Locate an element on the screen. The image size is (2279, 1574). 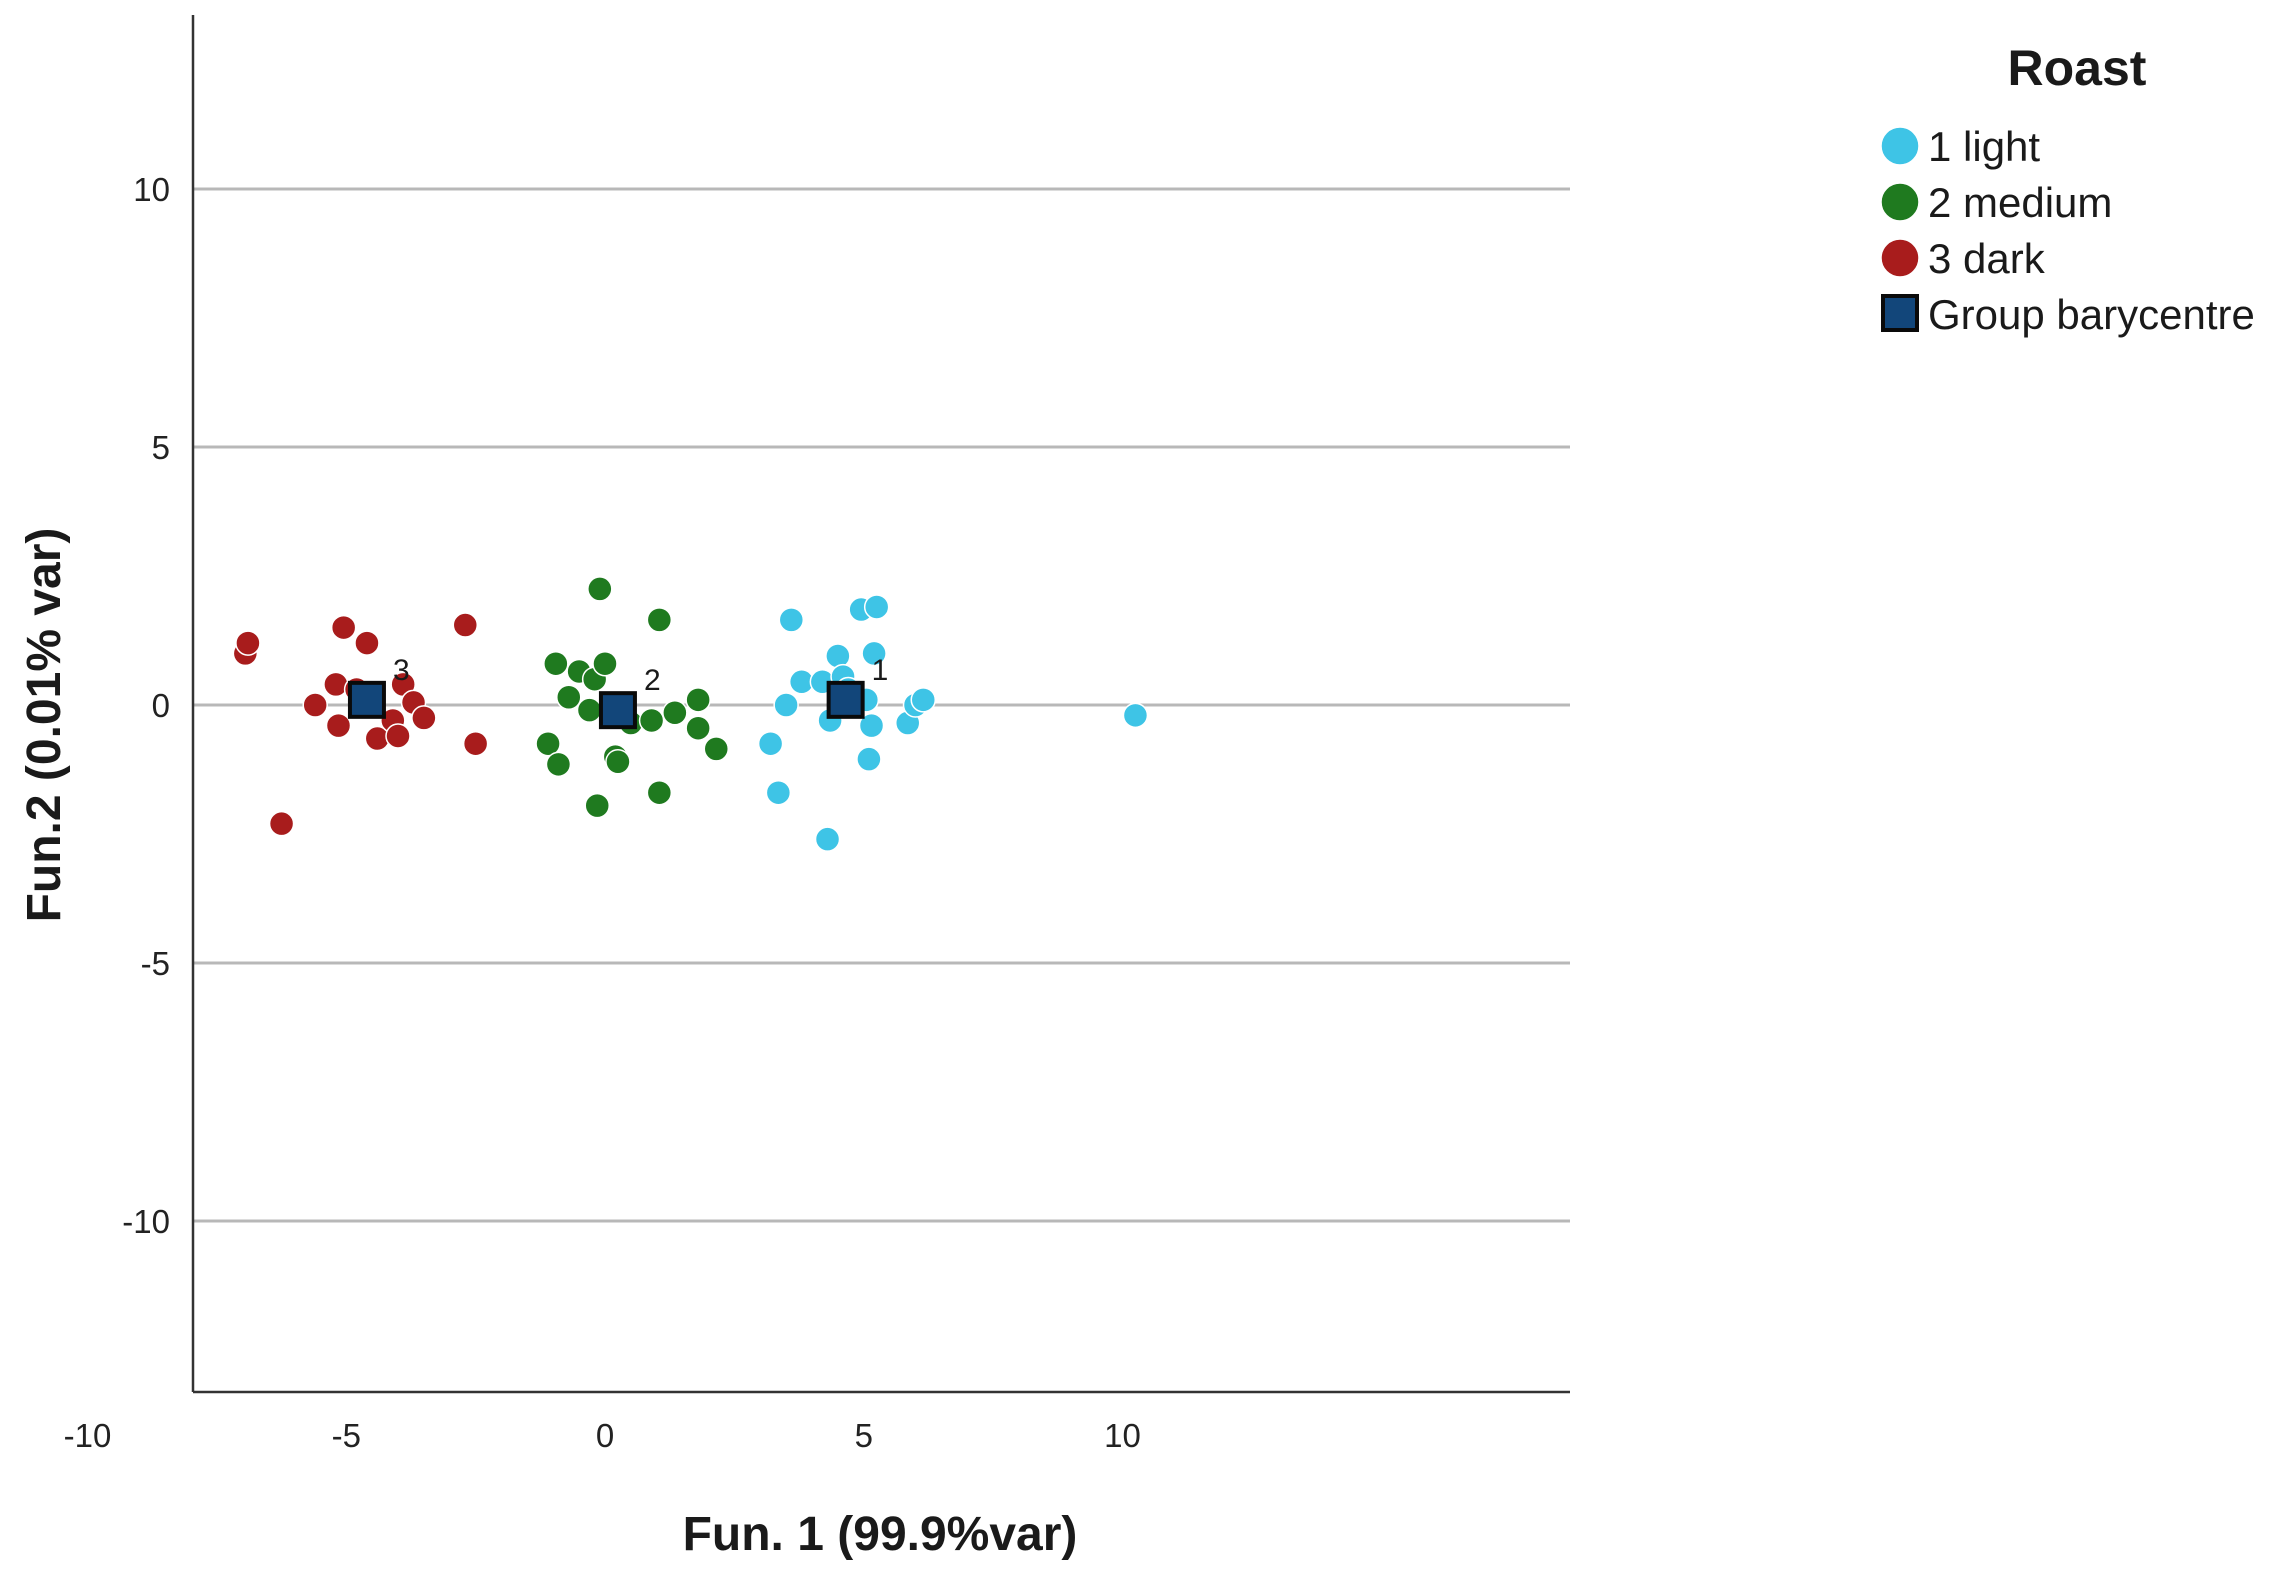
legend-title: Roast is located at coordinates (2077, 68).